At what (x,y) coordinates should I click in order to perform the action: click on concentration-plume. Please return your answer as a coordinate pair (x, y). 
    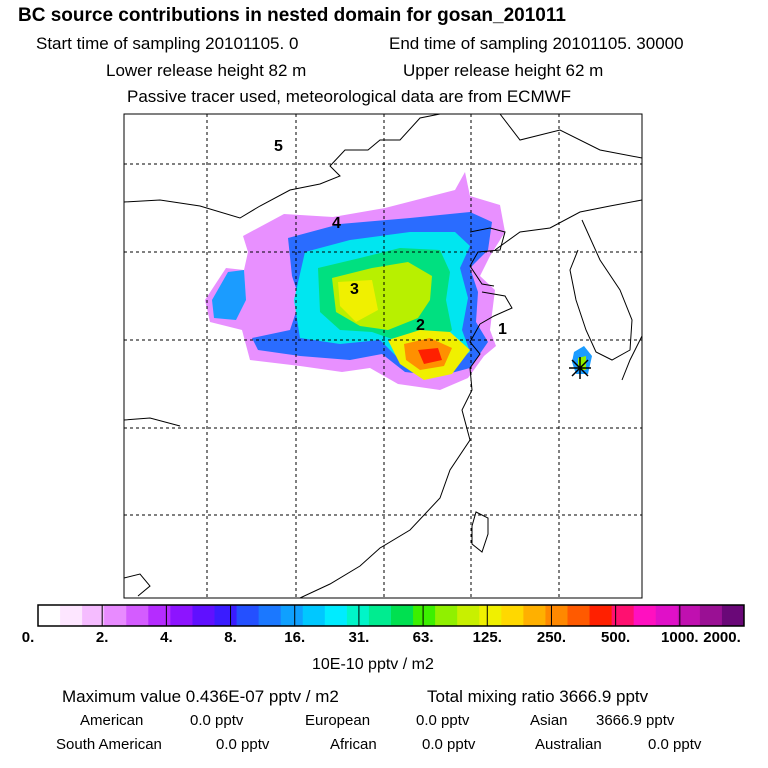
    Looking at the image, I should click on (398, 281).